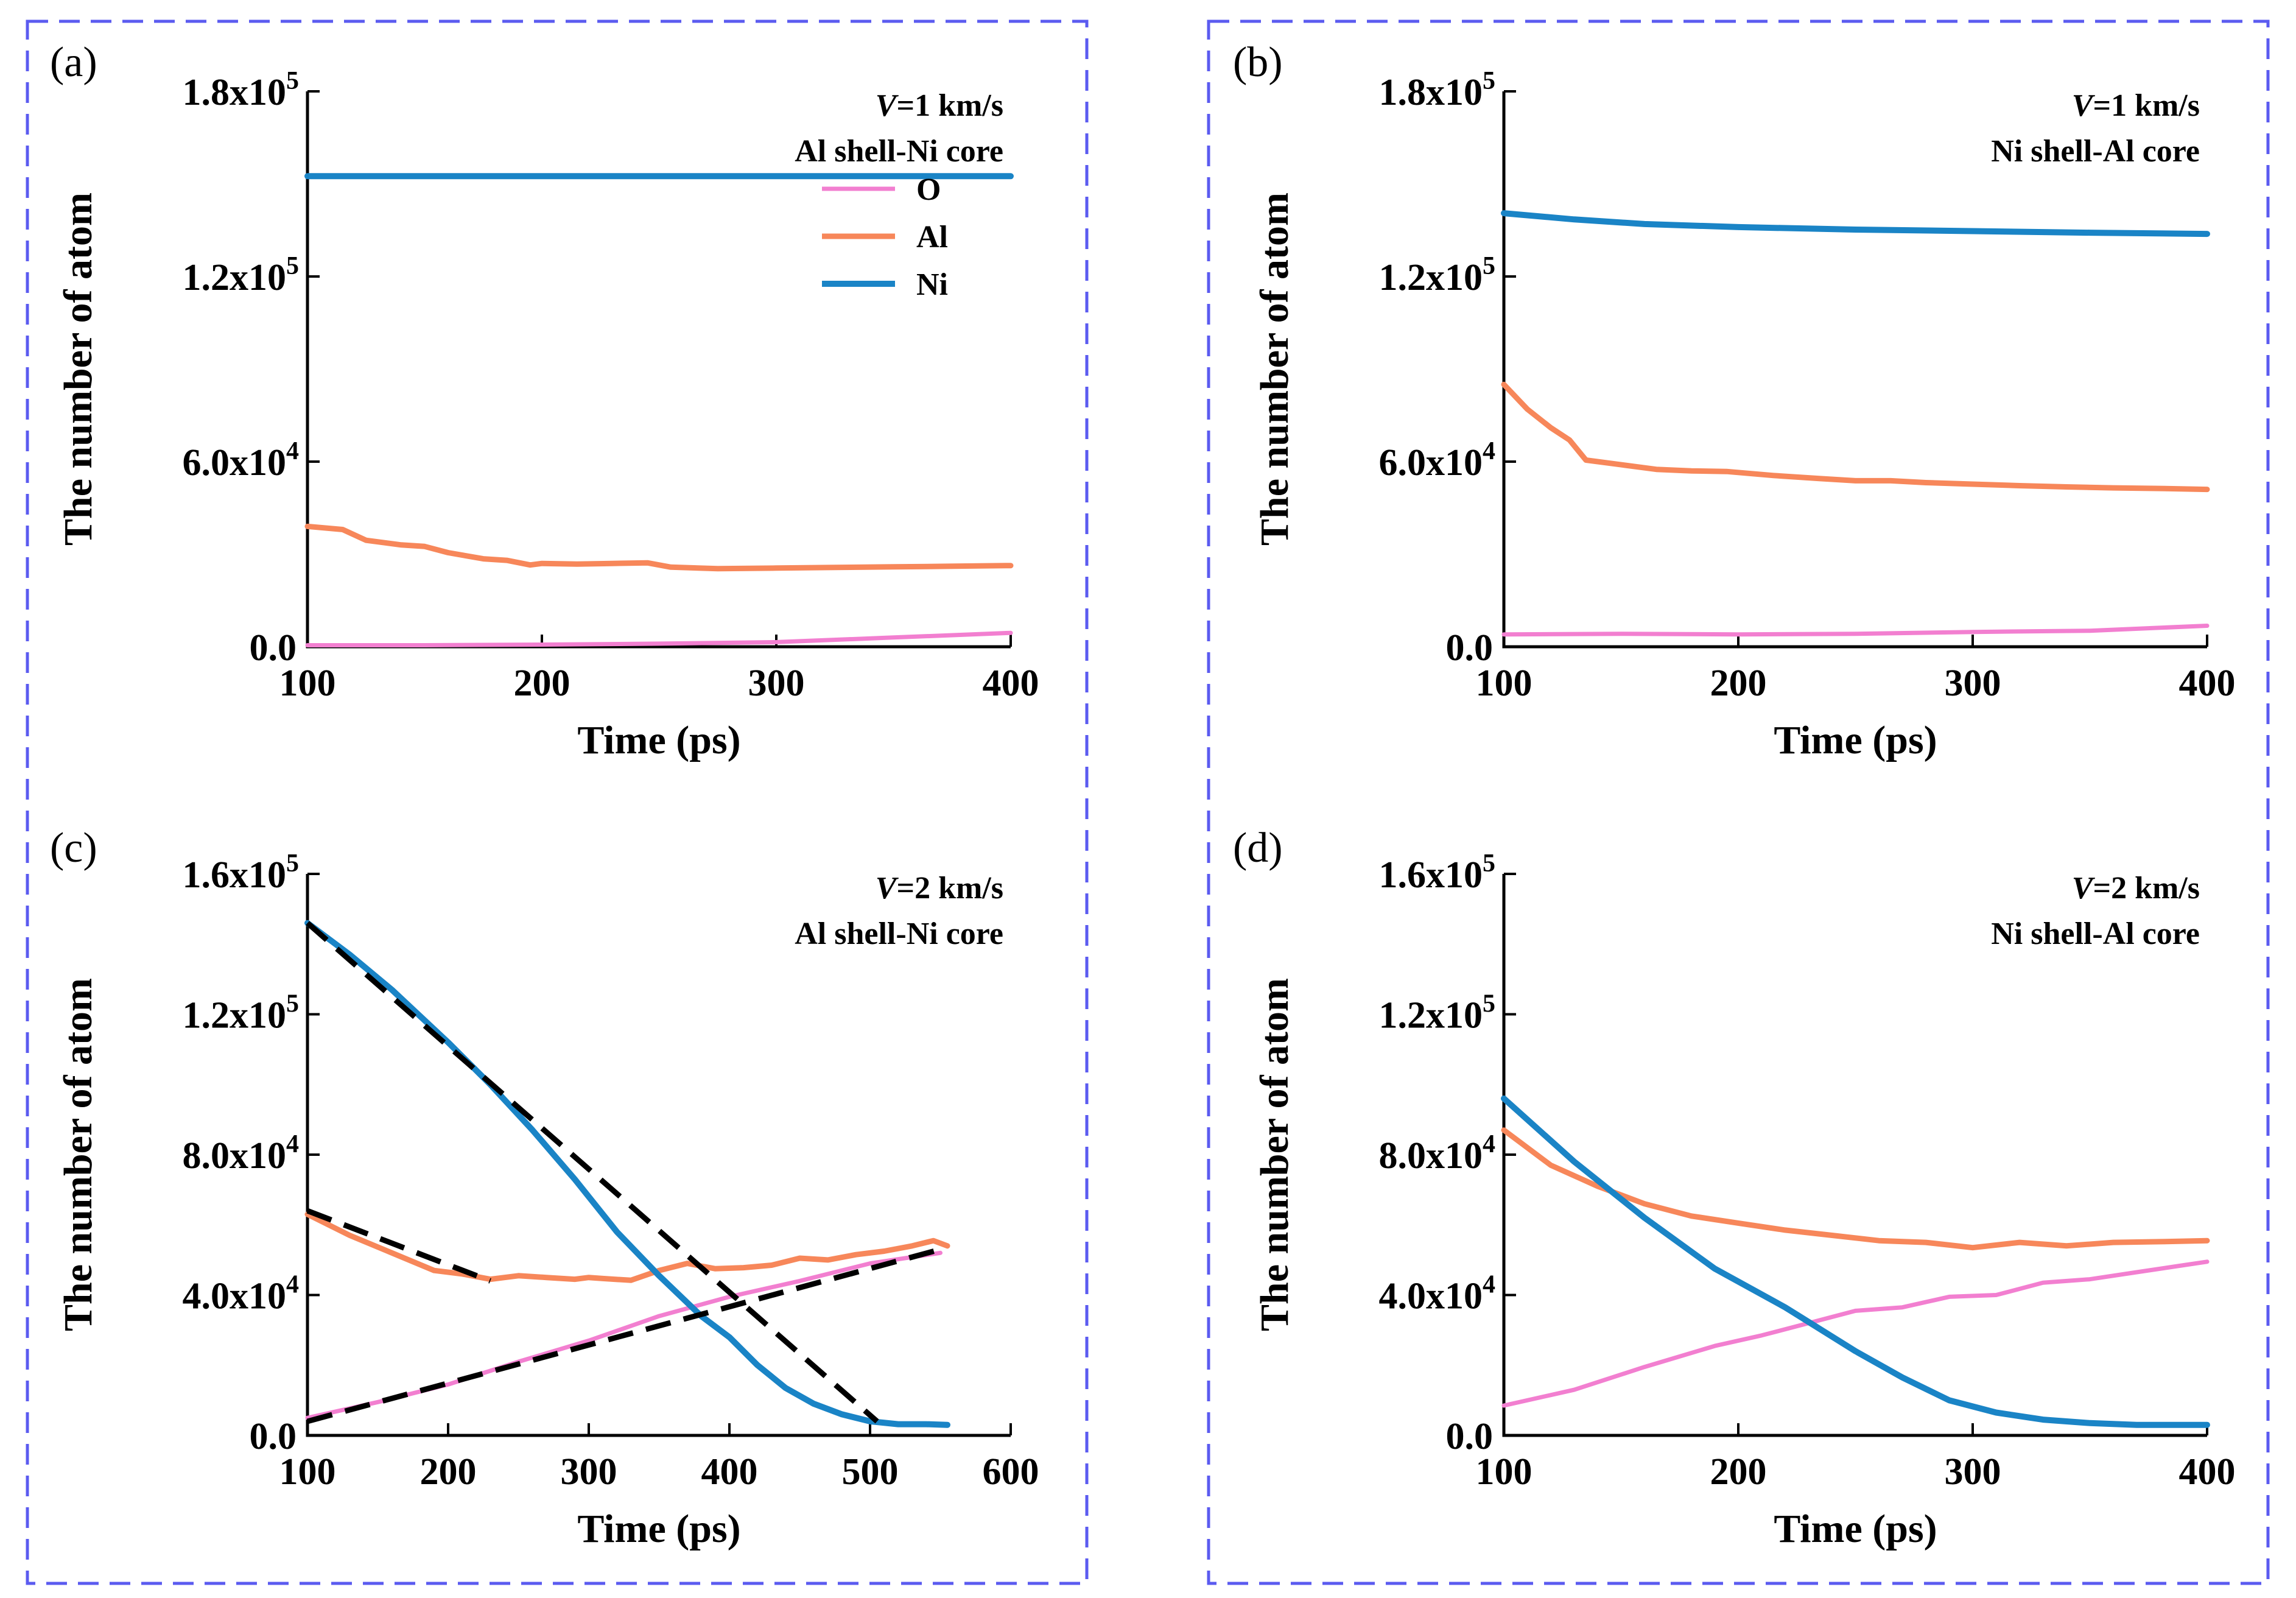 The image size is (2296, 1598). What do you see at coordinates (1258, 848) in the screenshot?
I see `panel-label: (d)` at bounding box center [1258, 848].